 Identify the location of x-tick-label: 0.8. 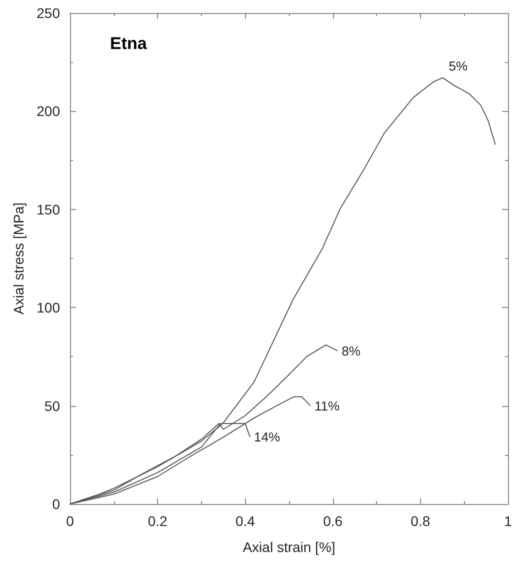
(420, 521).